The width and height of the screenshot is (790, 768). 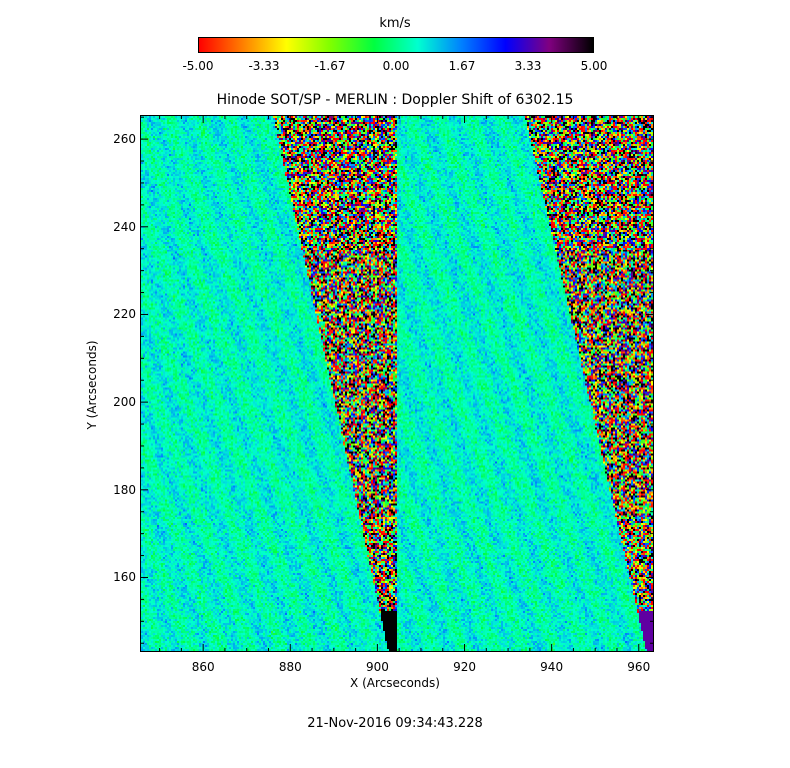 I want to click on timestamp: 21-Nov-2016 09:34:43.228, so click(x=395, y=723).